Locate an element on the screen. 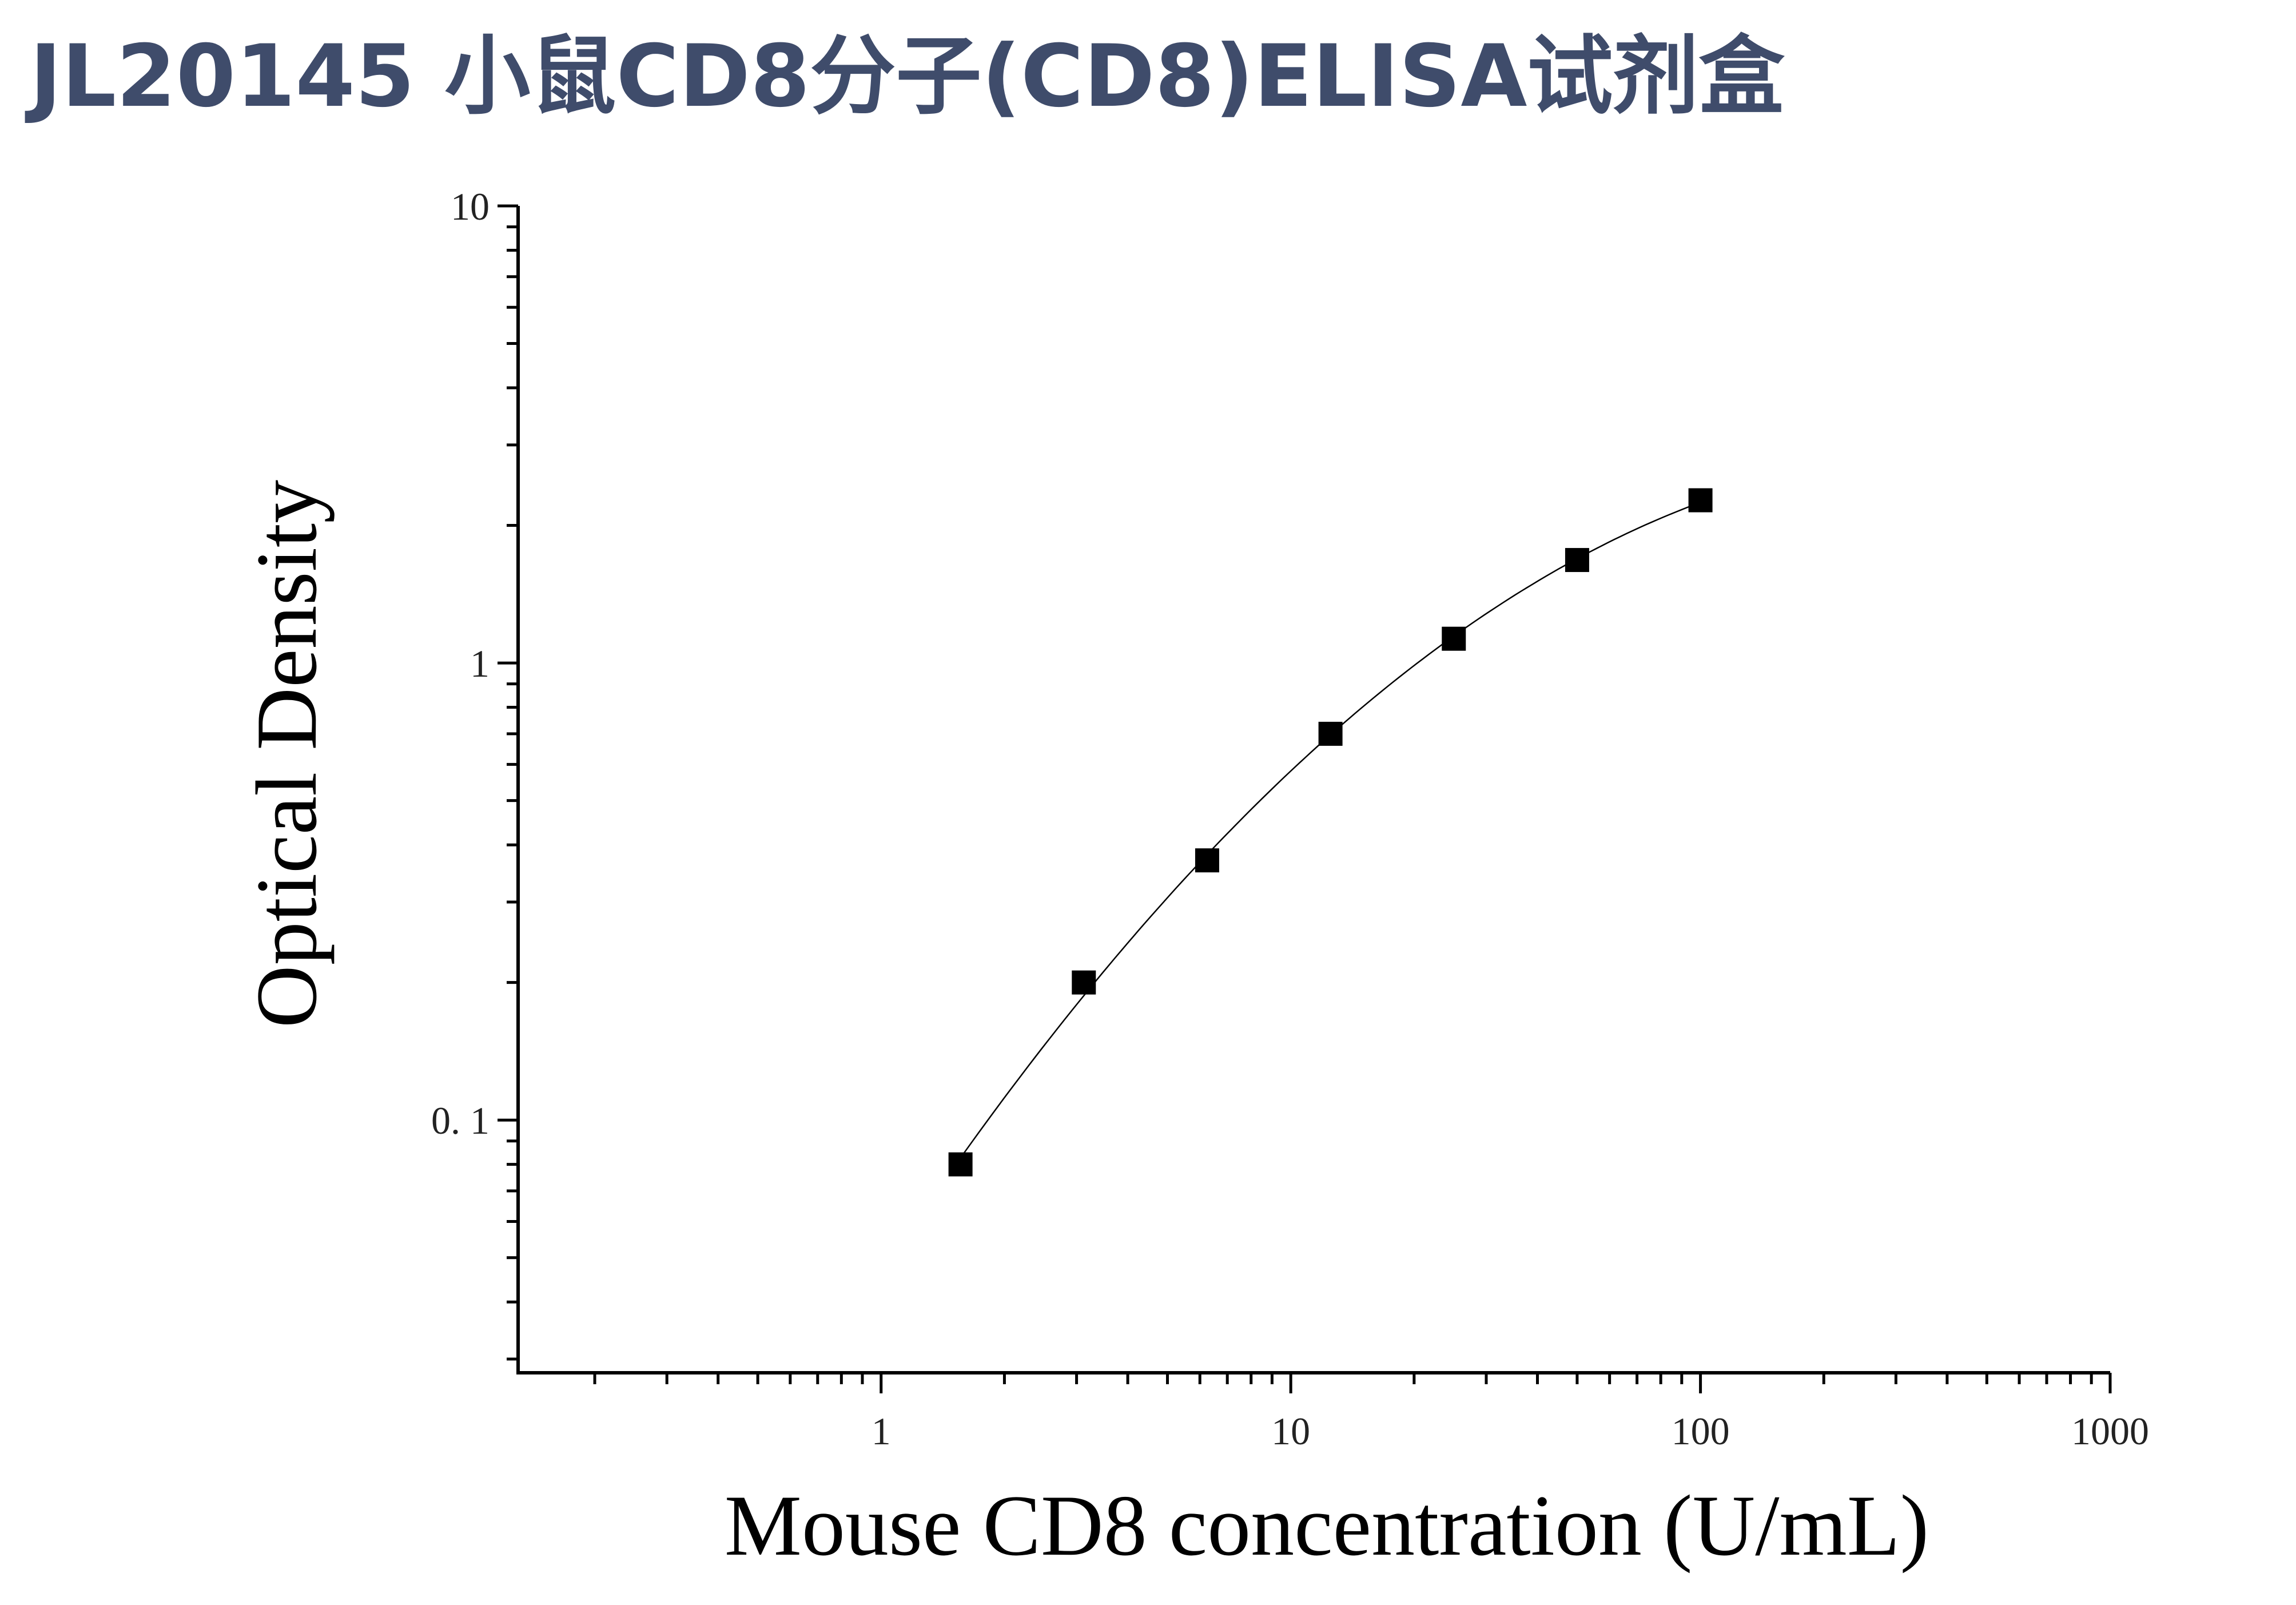 The height and width of the screenshot is (1605, 2296). data-points is located at coordinates (1330, 832).